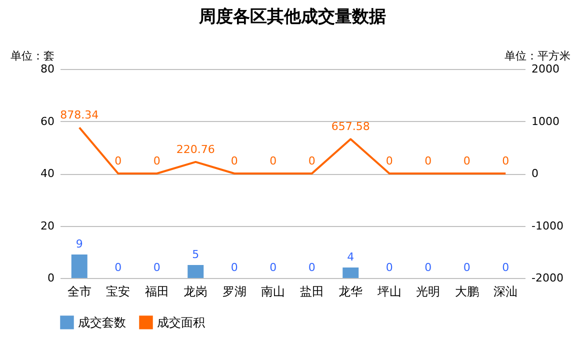  What do you see at coordinates (181, 322) in the screenshot?
I see `legend-label: 成交面积` at bounding box center [181, 322].